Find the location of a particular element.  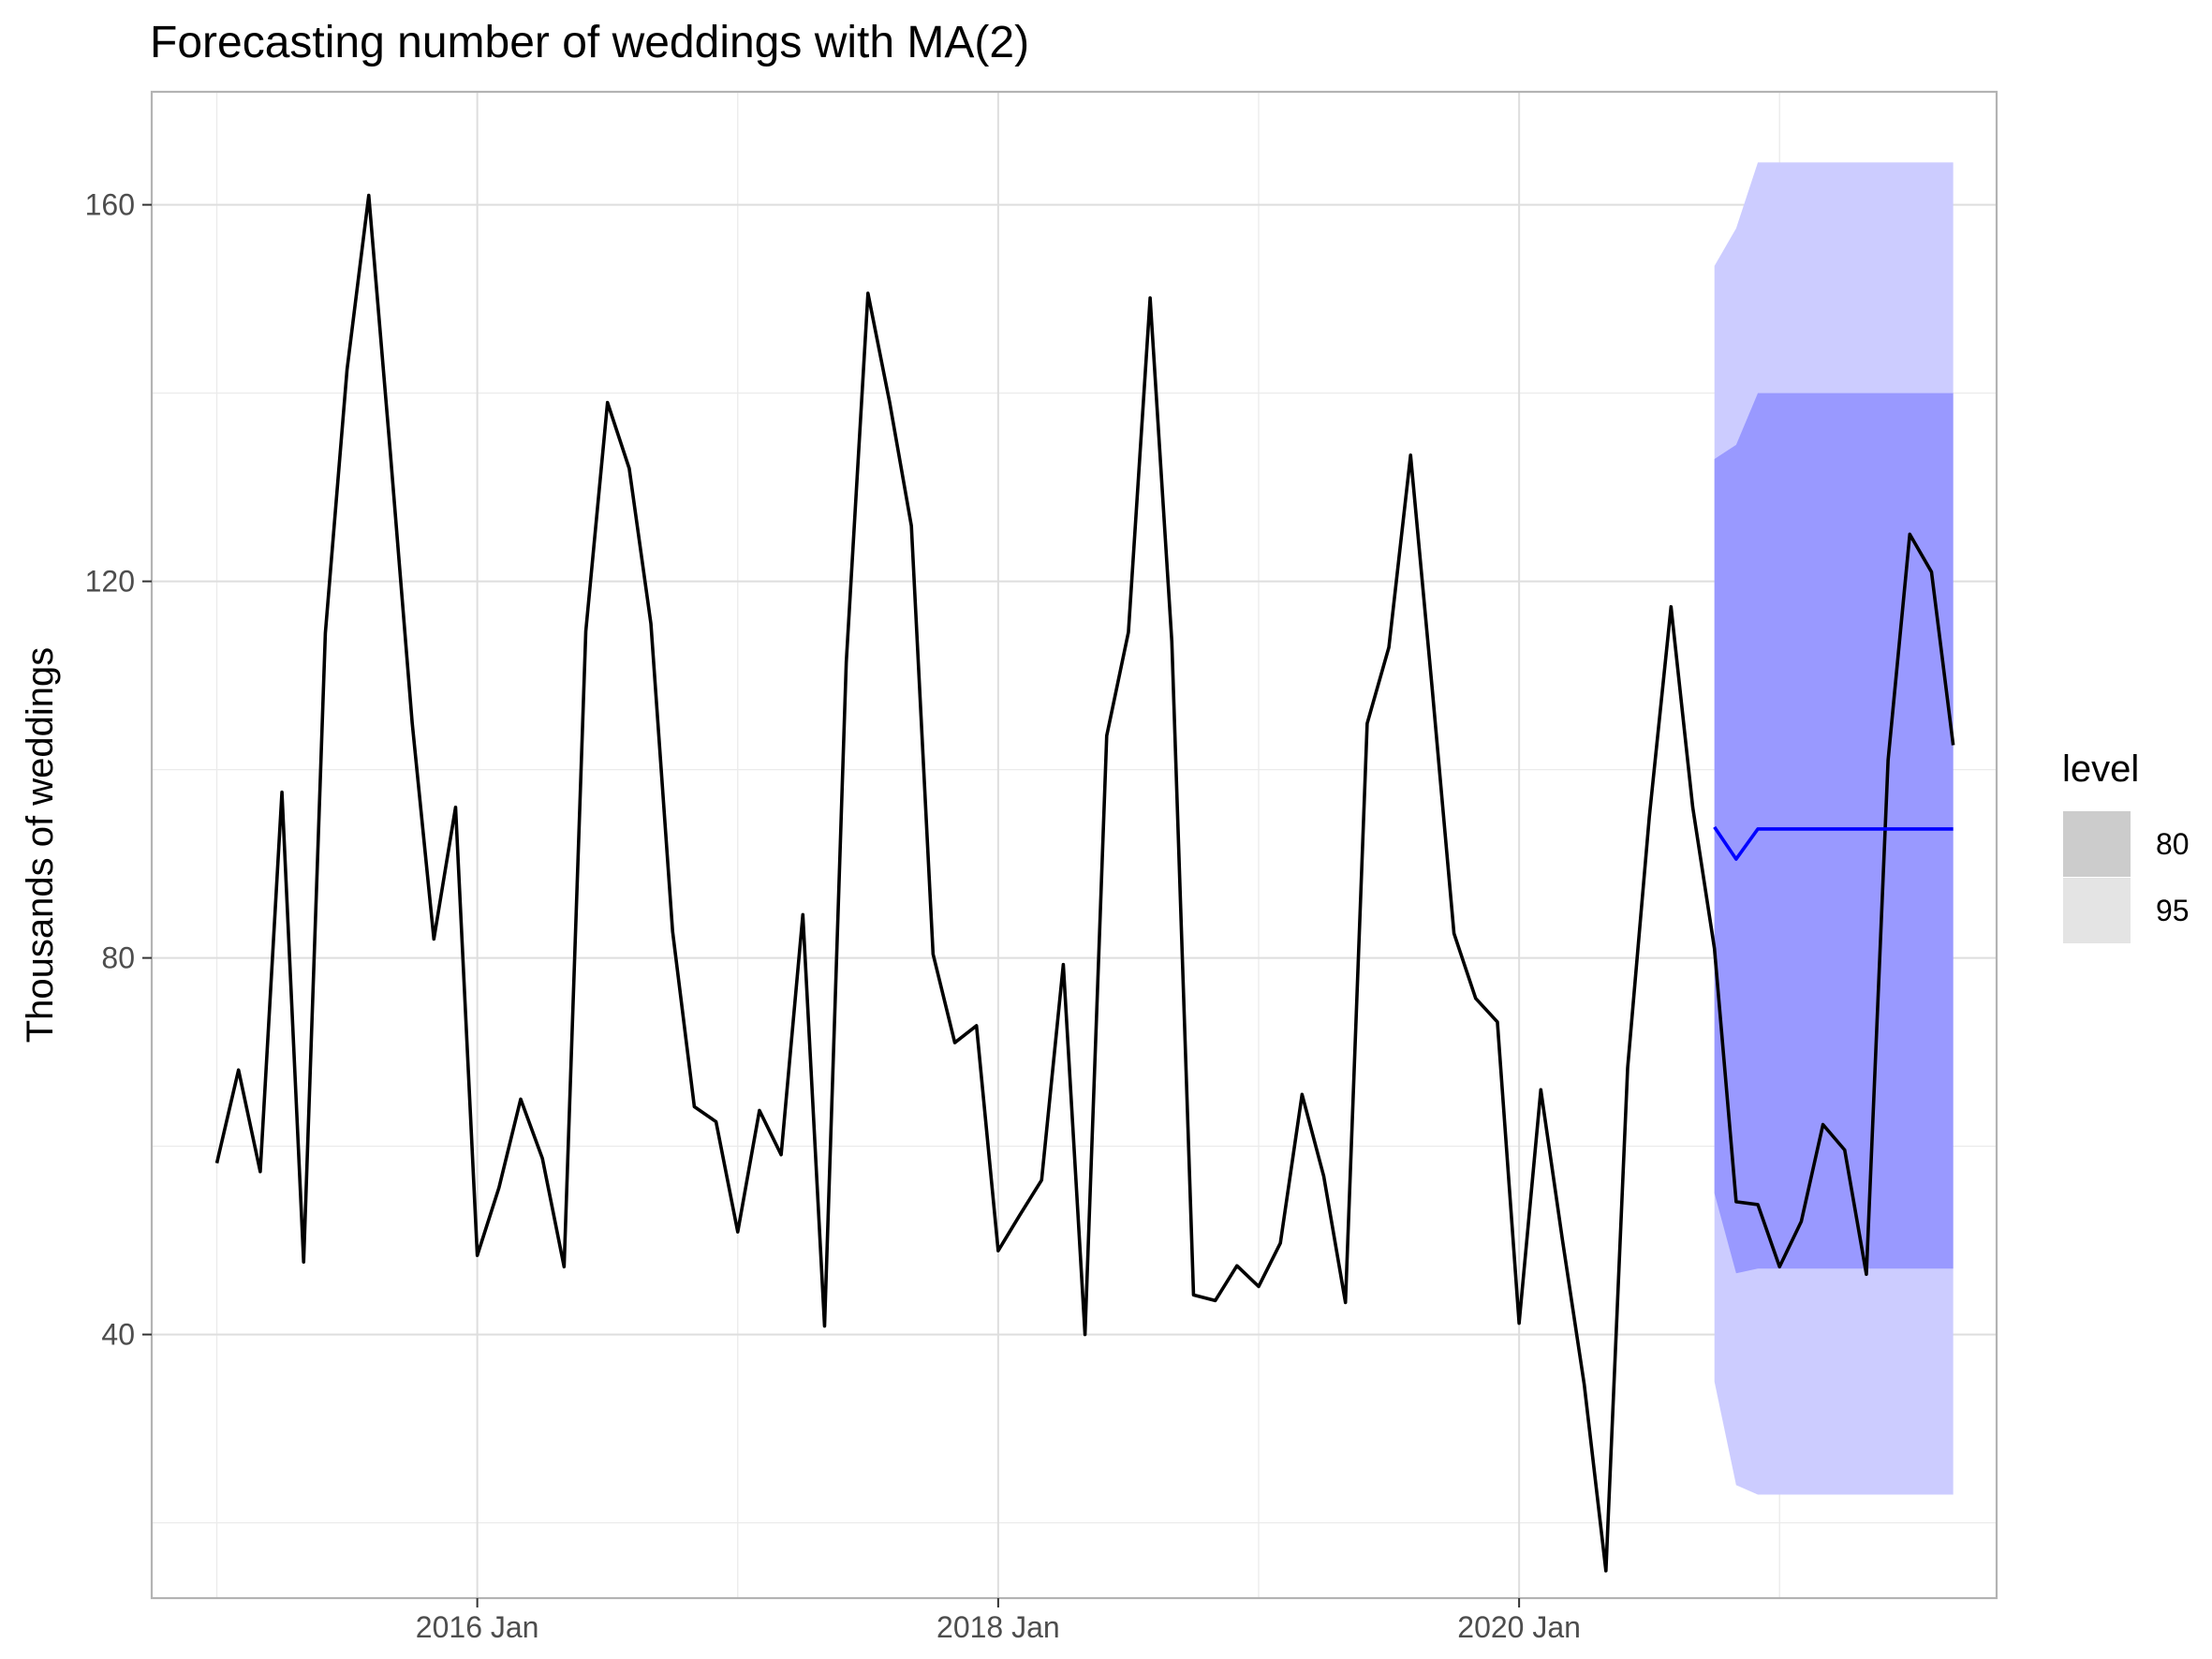

legend-label-80: 80 is located at coordinates (2173, 844).